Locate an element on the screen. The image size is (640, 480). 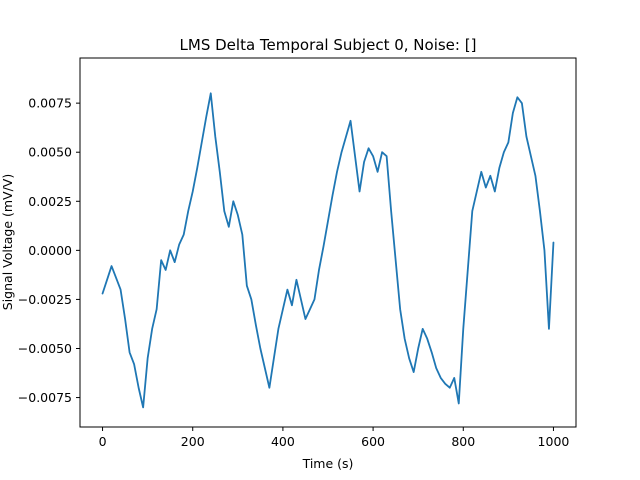
x-tick-label: 800 is located at coordinates (463, 441).